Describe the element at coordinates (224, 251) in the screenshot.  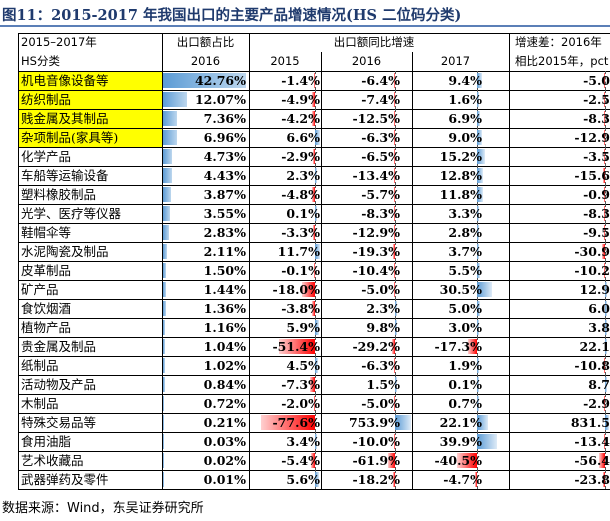
I see `share-value: 2.11%` at that location.